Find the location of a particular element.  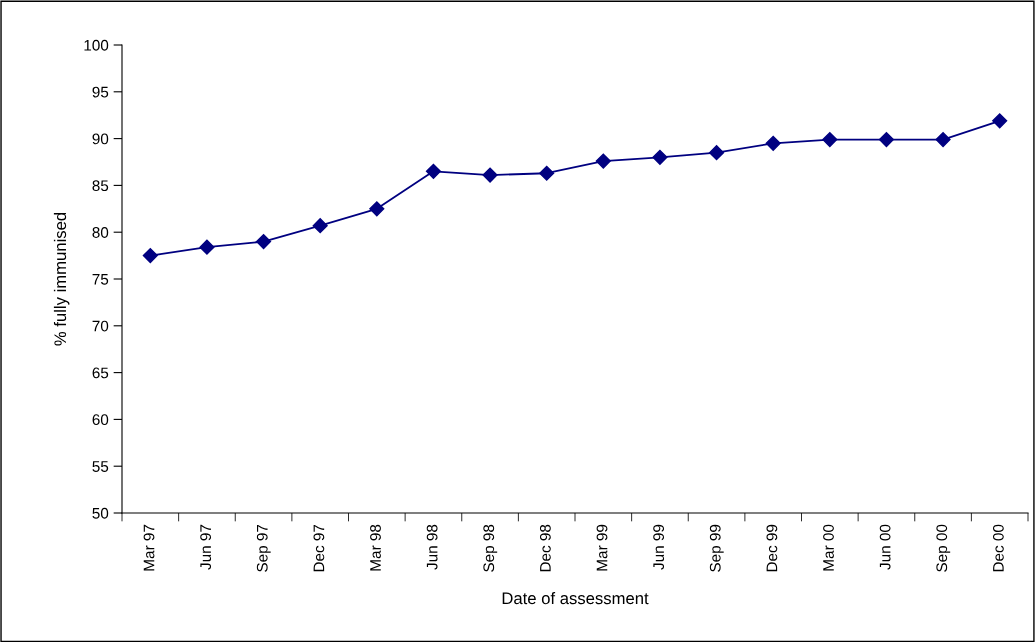

y-tick-label: 90 is located at coordinates (100, 139).